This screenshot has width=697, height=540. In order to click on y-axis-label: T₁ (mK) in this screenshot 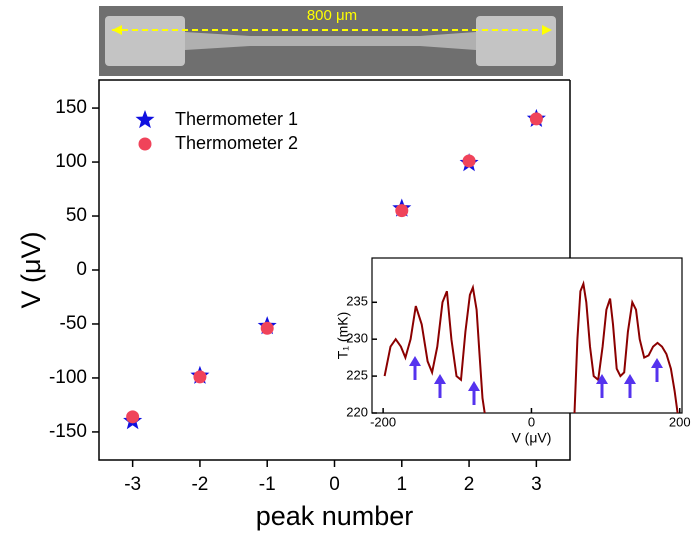, I will do `click(343, 336)`.